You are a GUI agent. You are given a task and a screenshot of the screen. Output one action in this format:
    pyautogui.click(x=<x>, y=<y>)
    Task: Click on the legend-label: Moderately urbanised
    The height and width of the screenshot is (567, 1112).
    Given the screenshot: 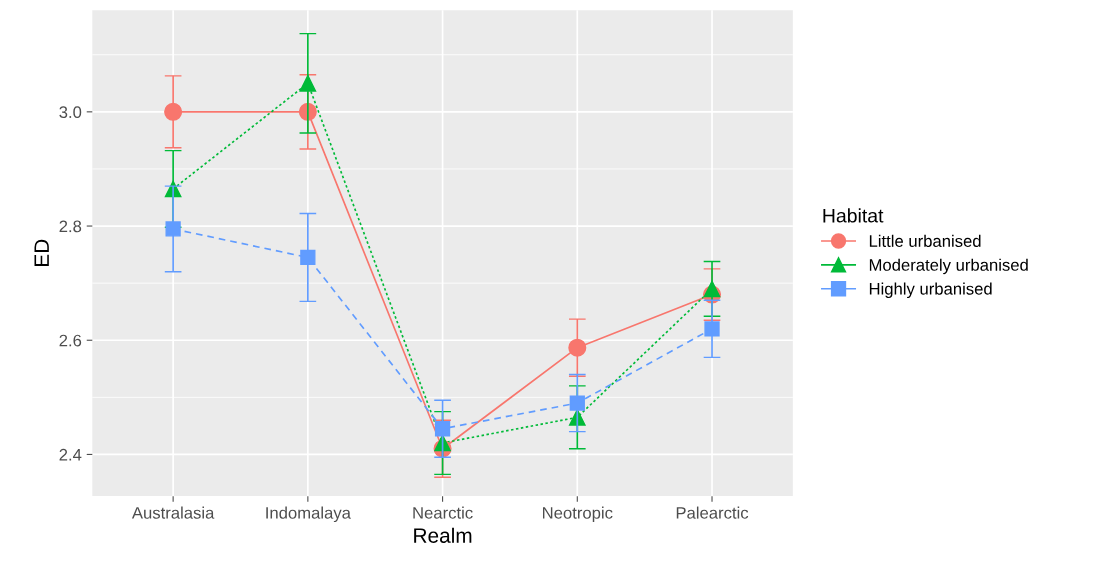 What is the action you would take?
    pyautogui.click(x=948, y=266)
    